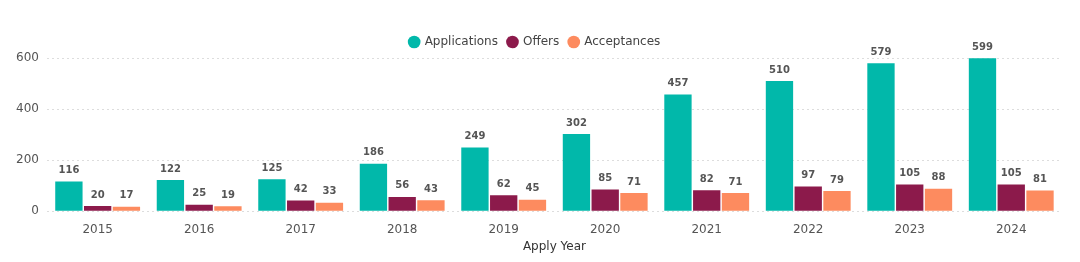  What do you see at coordinates (97, 194) in the screenshot?
I see `data-label: 20` at bounding box center [97, 194].